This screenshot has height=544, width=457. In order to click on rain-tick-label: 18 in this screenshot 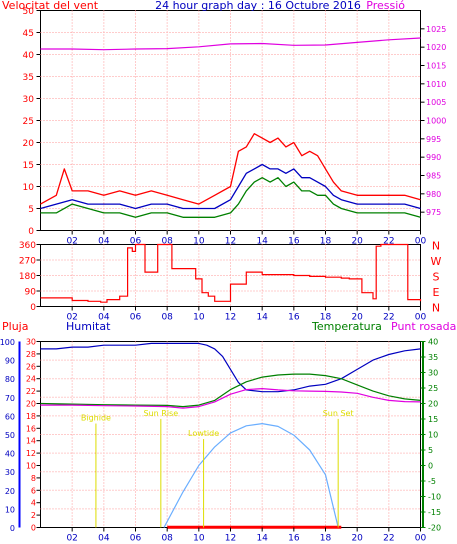, I will do `click(31, 416)`.